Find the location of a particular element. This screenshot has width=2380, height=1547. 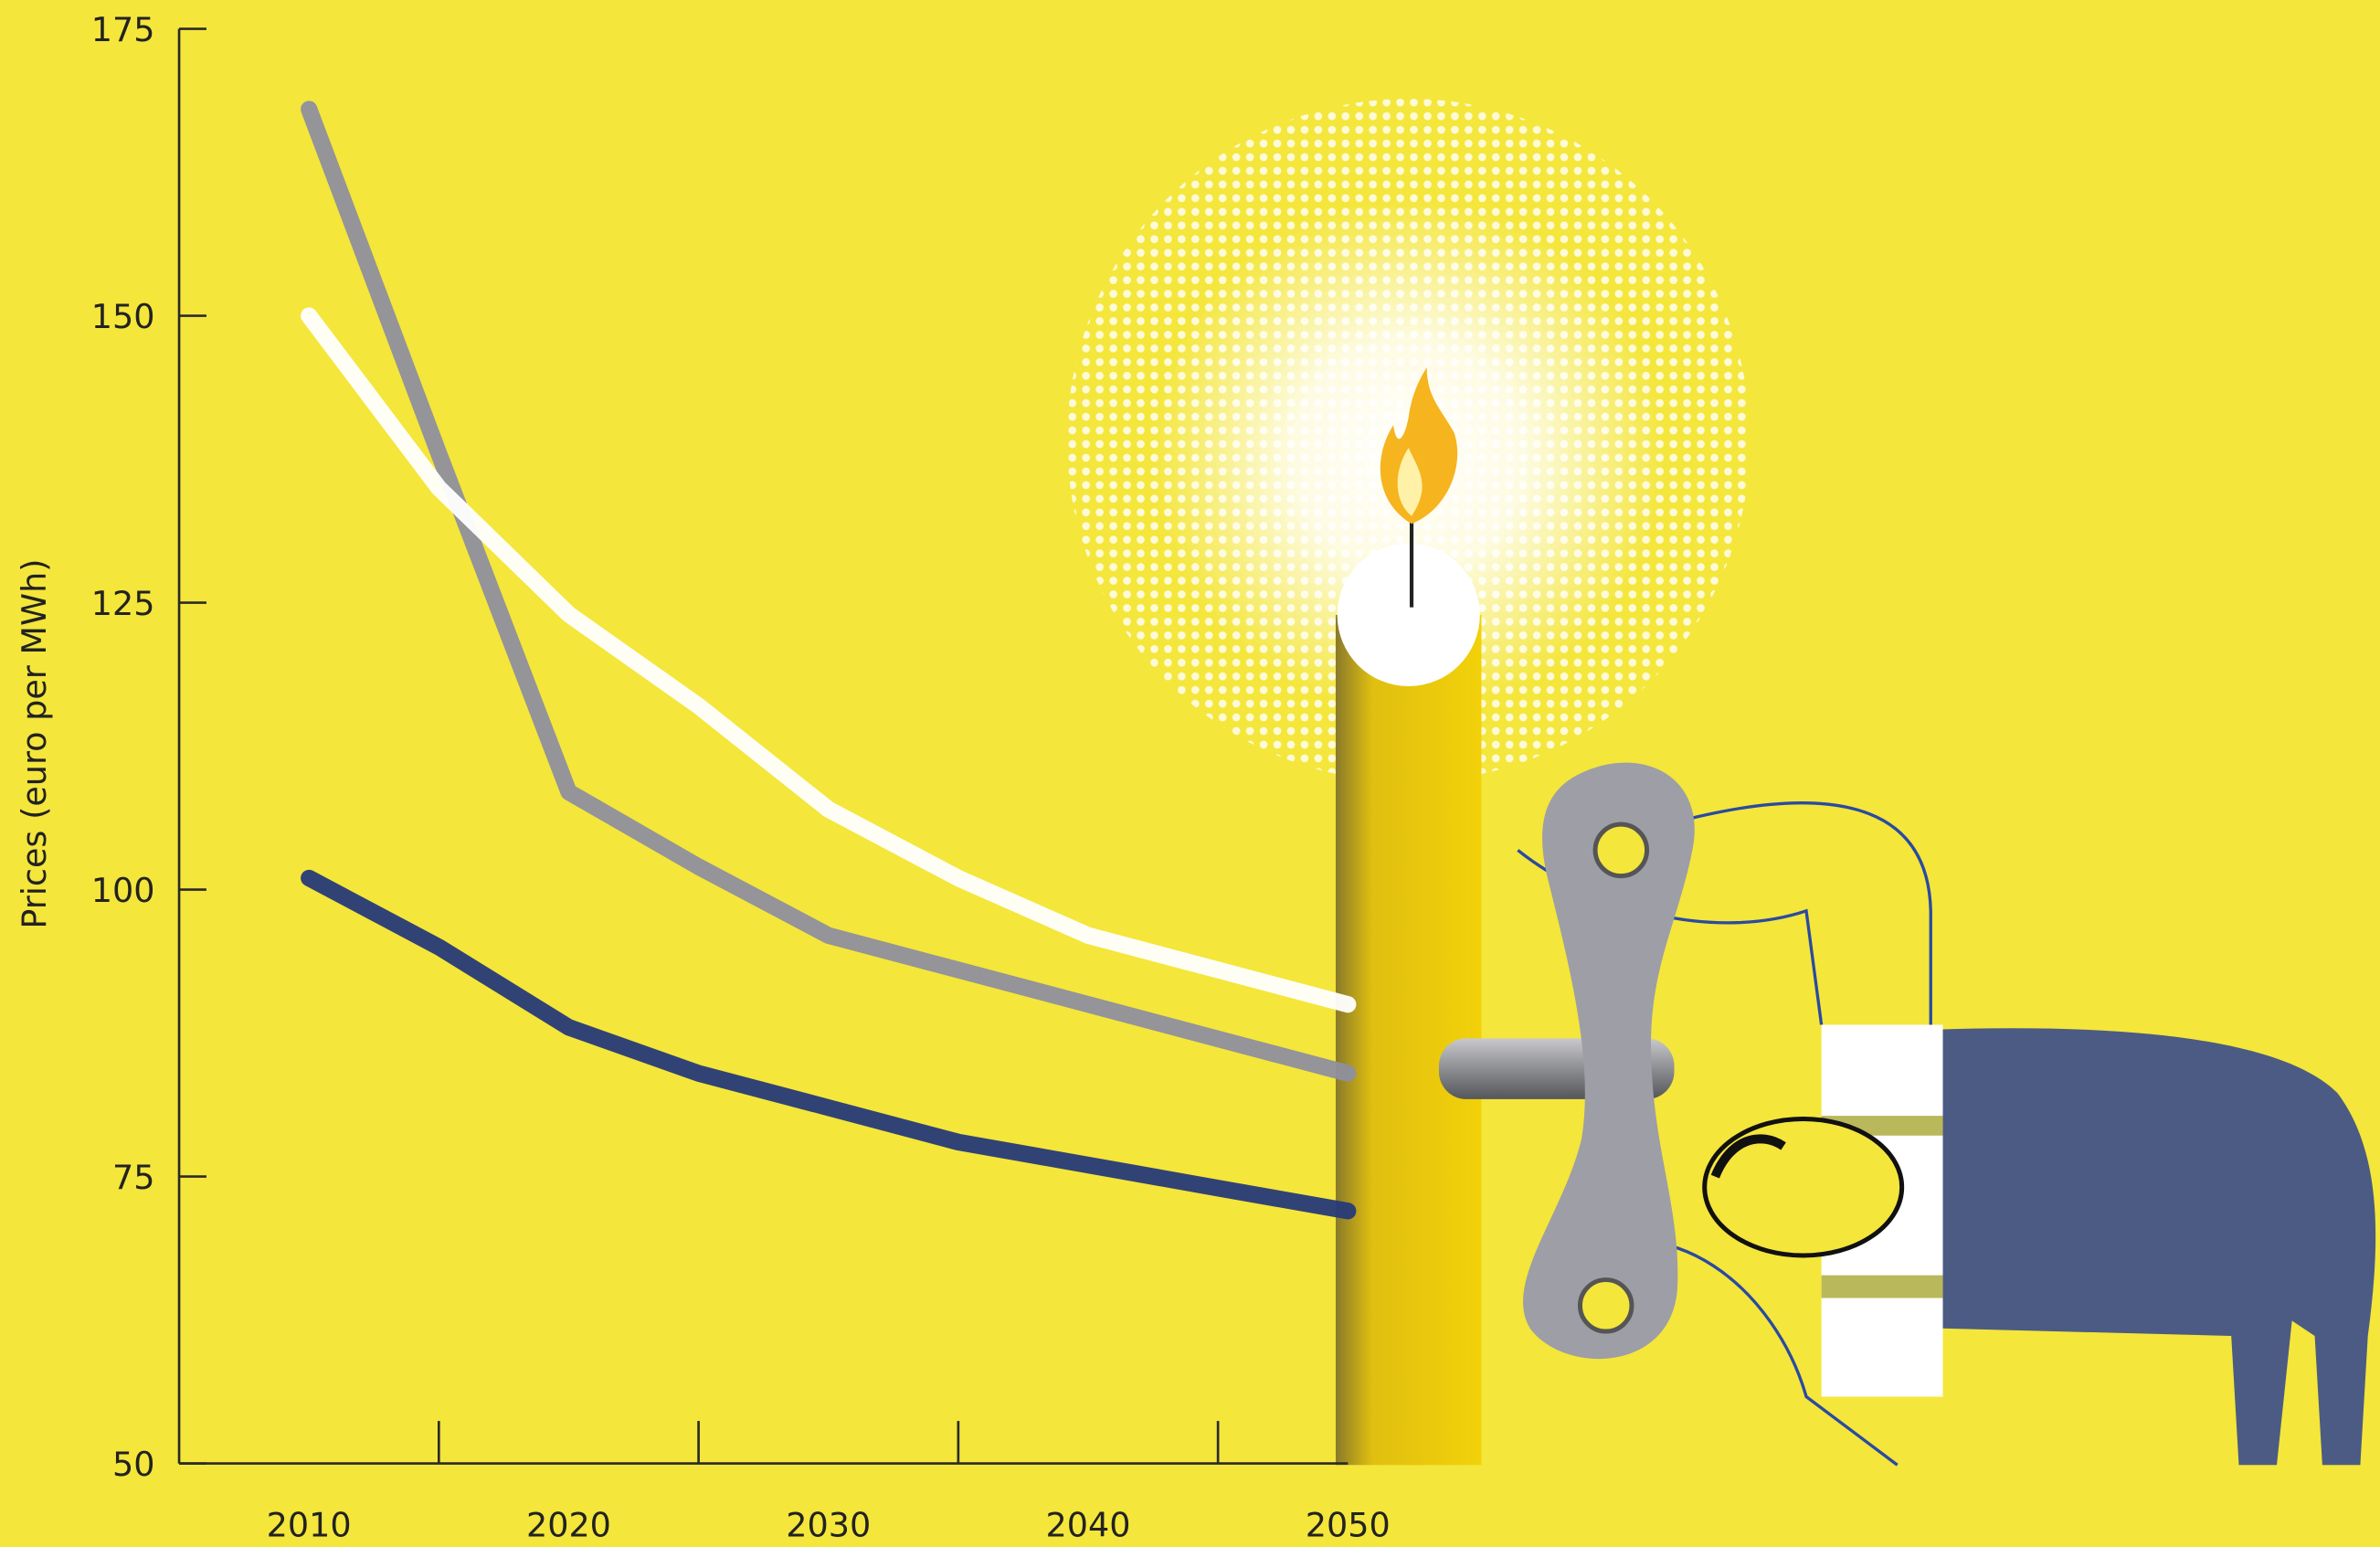

x-tick-label: 2050 is located at coordinates (1349, 1525).